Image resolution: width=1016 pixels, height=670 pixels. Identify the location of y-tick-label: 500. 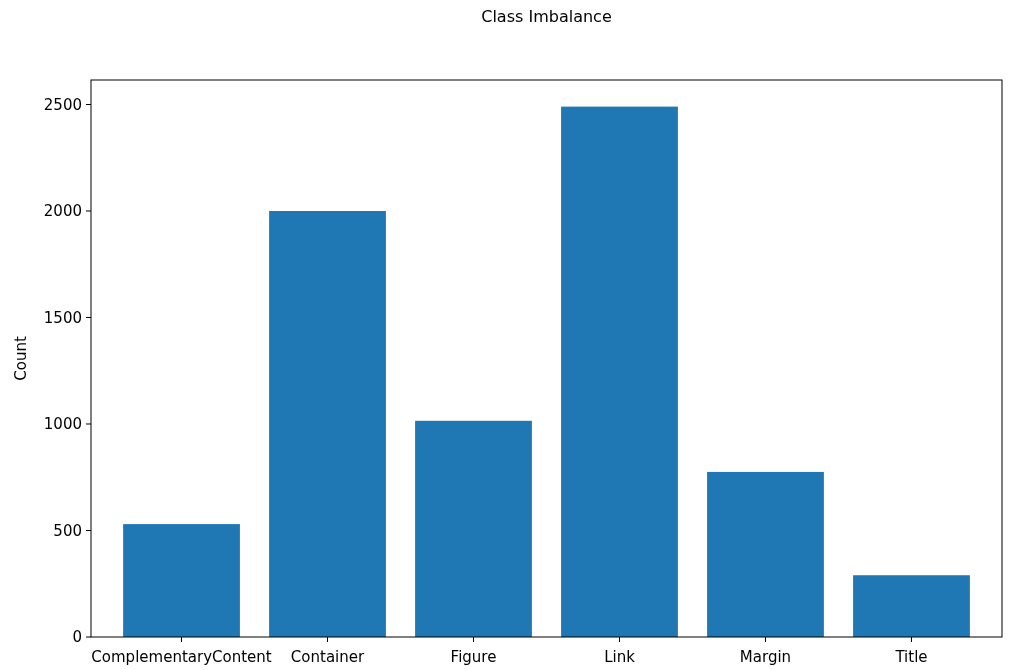
(67, 530).